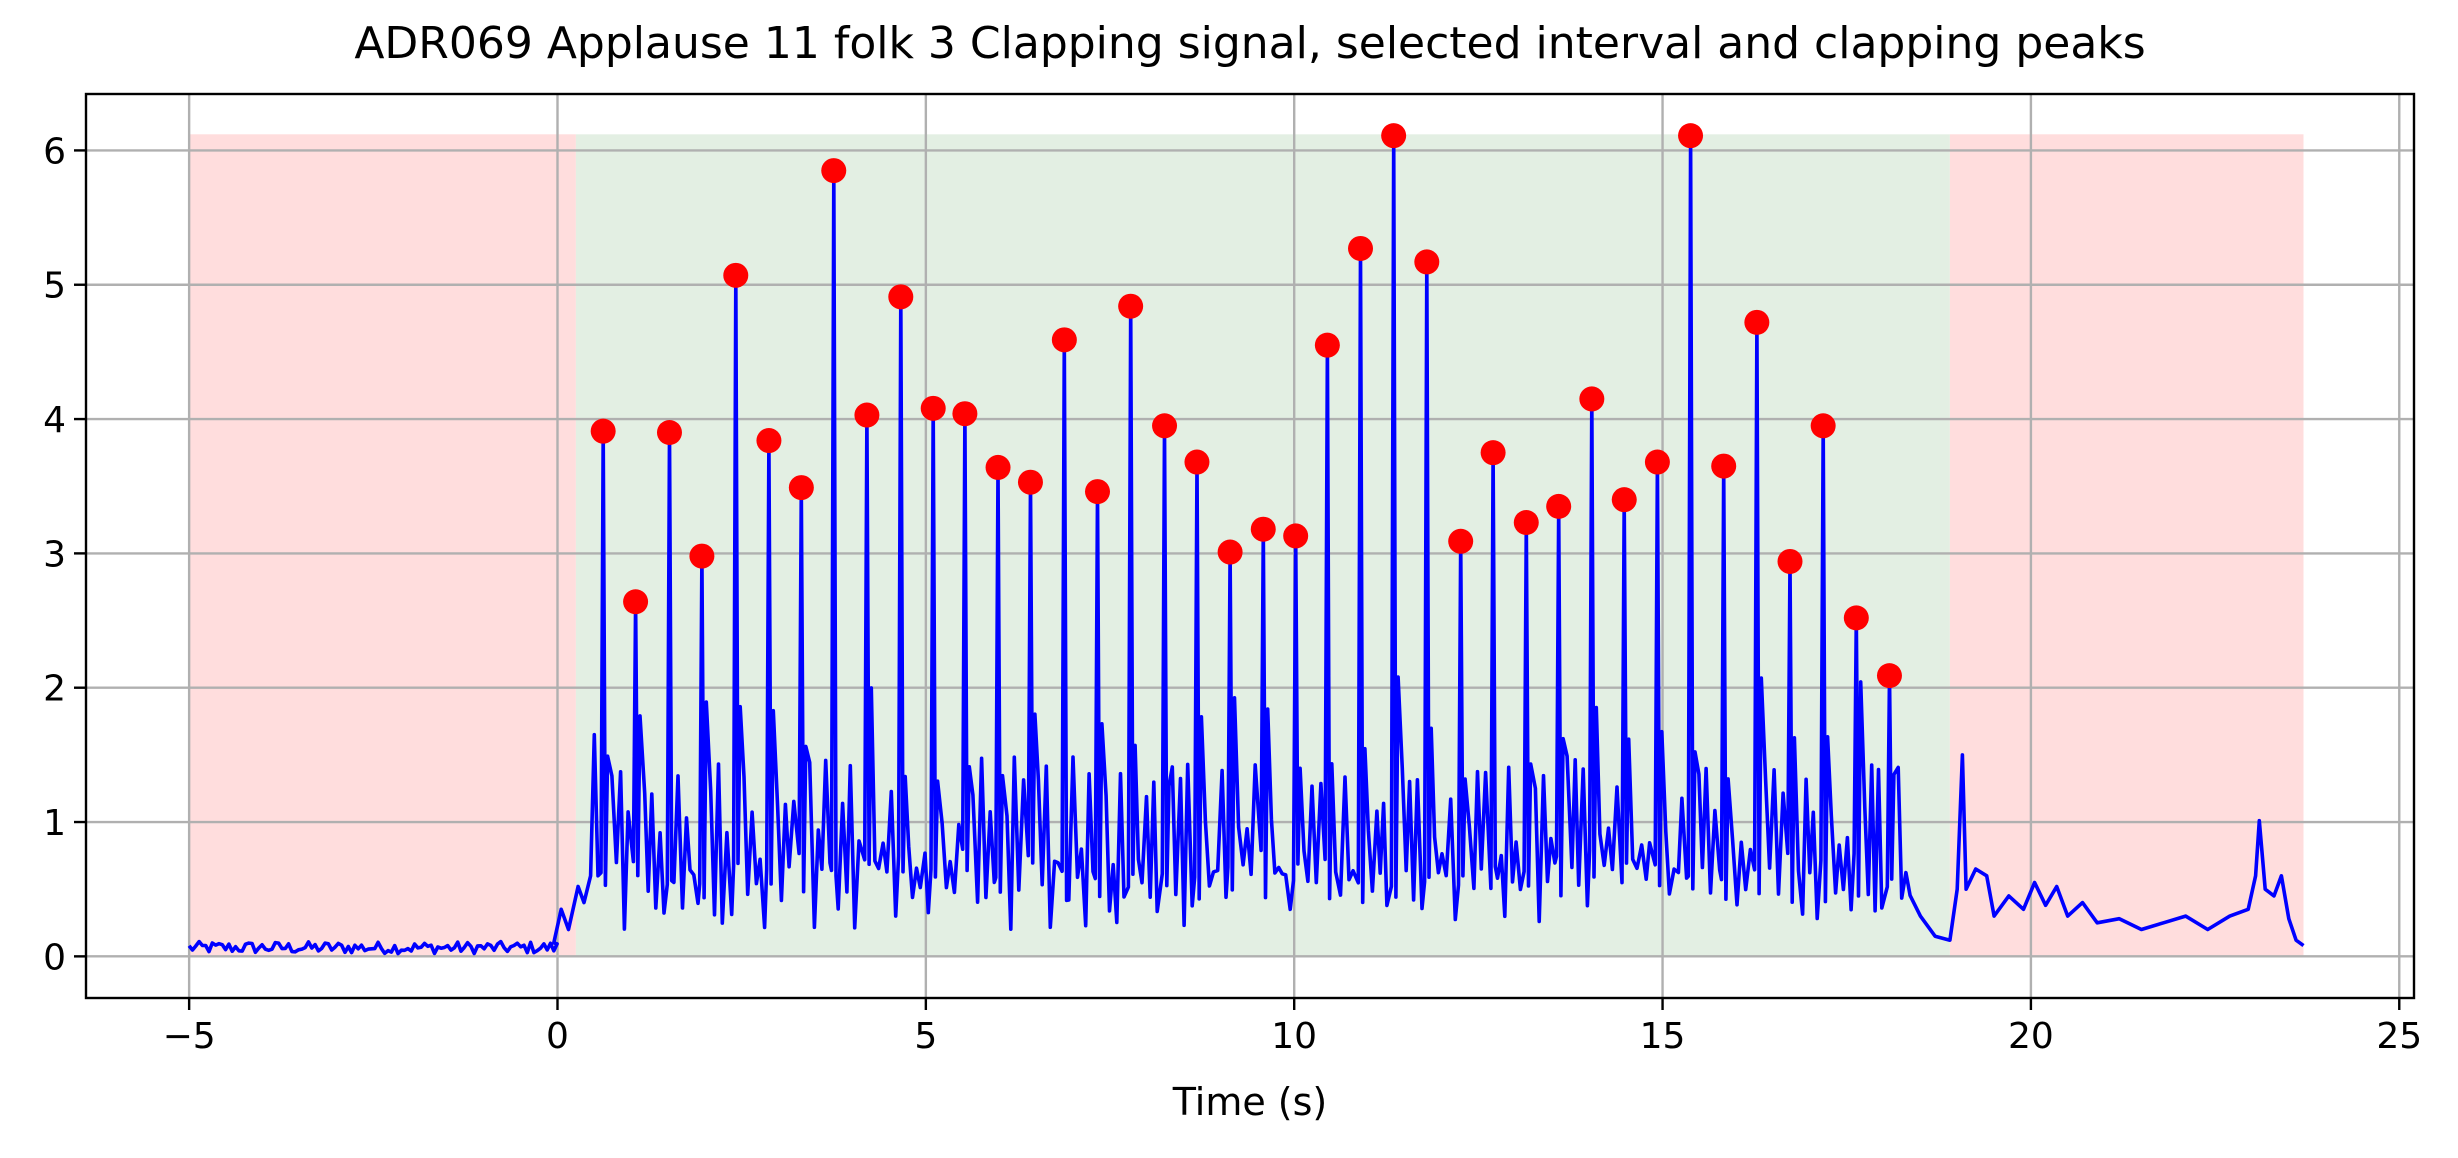  Describe the element at coordinates (54, 286) in the screenshot. I see `y-tick-label: 5` at that location.